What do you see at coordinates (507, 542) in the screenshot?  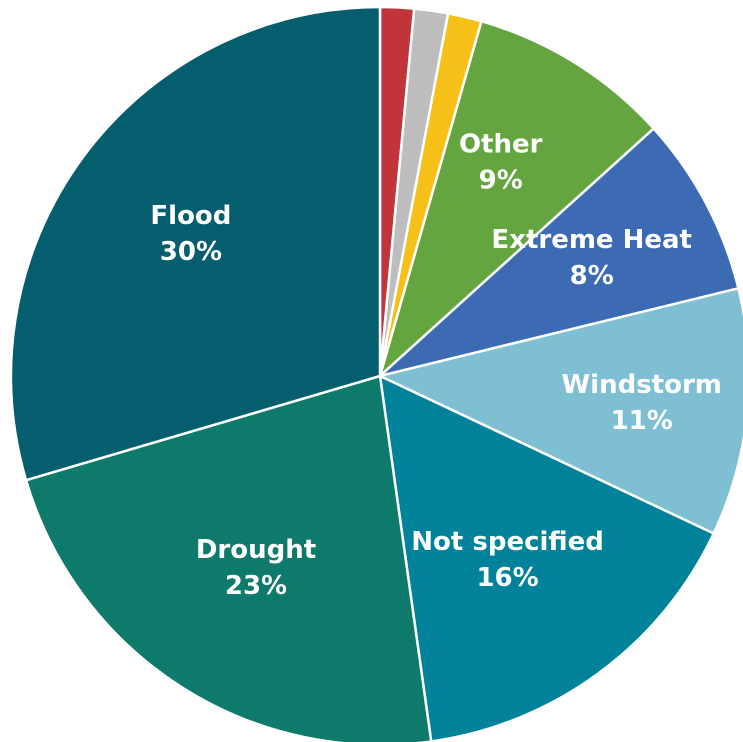 I see `label-not-specified: Not specified` at bounding box center [507, 542].